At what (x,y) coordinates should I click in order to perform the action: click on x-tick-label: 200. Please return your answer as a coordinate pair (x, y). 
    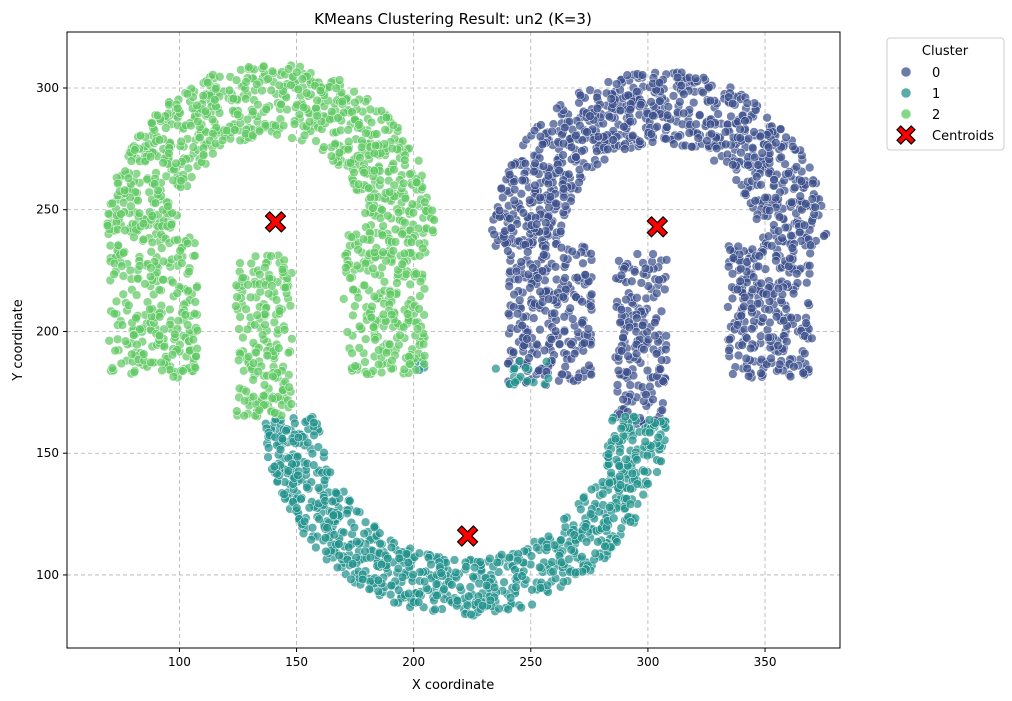
    Looking at the image, I should click on (413, 662).